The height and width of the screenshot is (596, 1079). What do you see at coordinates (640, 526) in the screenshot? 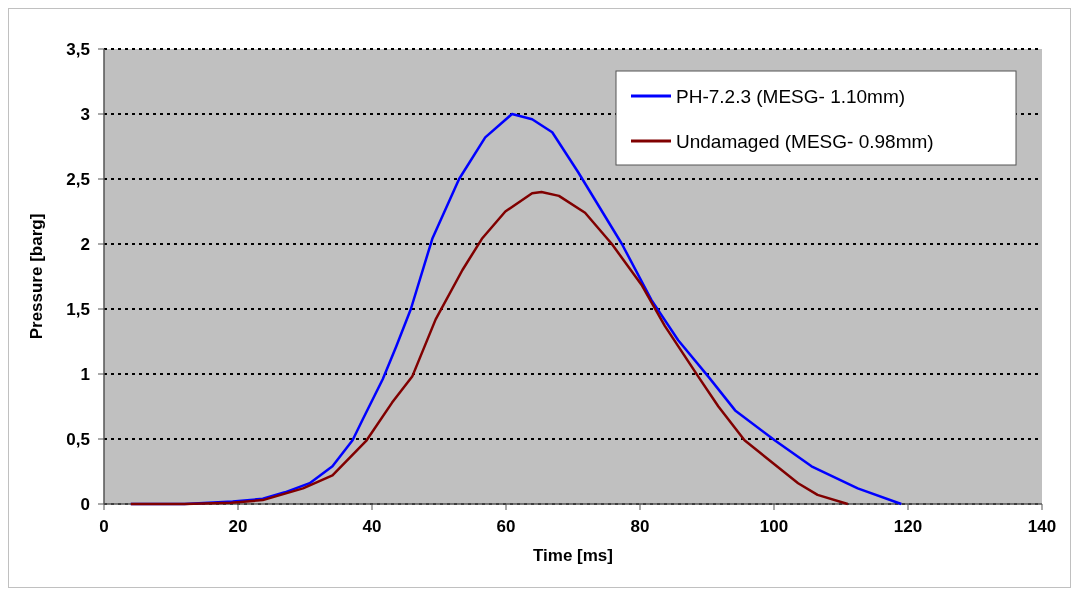
I see `x-tick-label: 80` at bounding box center [640, 526].